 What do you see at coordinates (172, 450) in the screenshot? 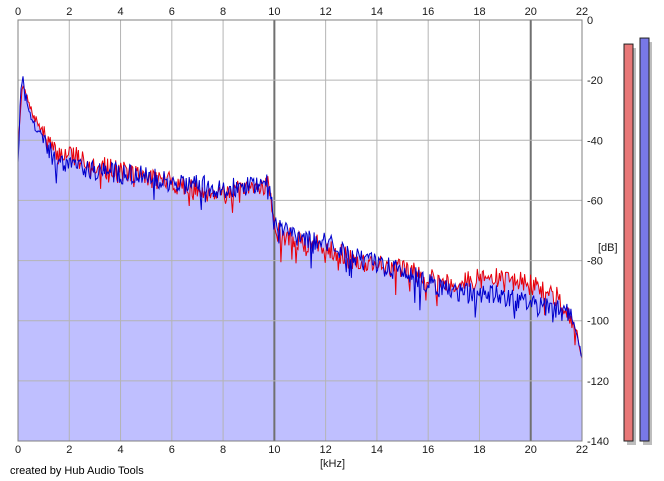
I see `x-tick-label-bottom: 6` at bounding box center [172, 450].